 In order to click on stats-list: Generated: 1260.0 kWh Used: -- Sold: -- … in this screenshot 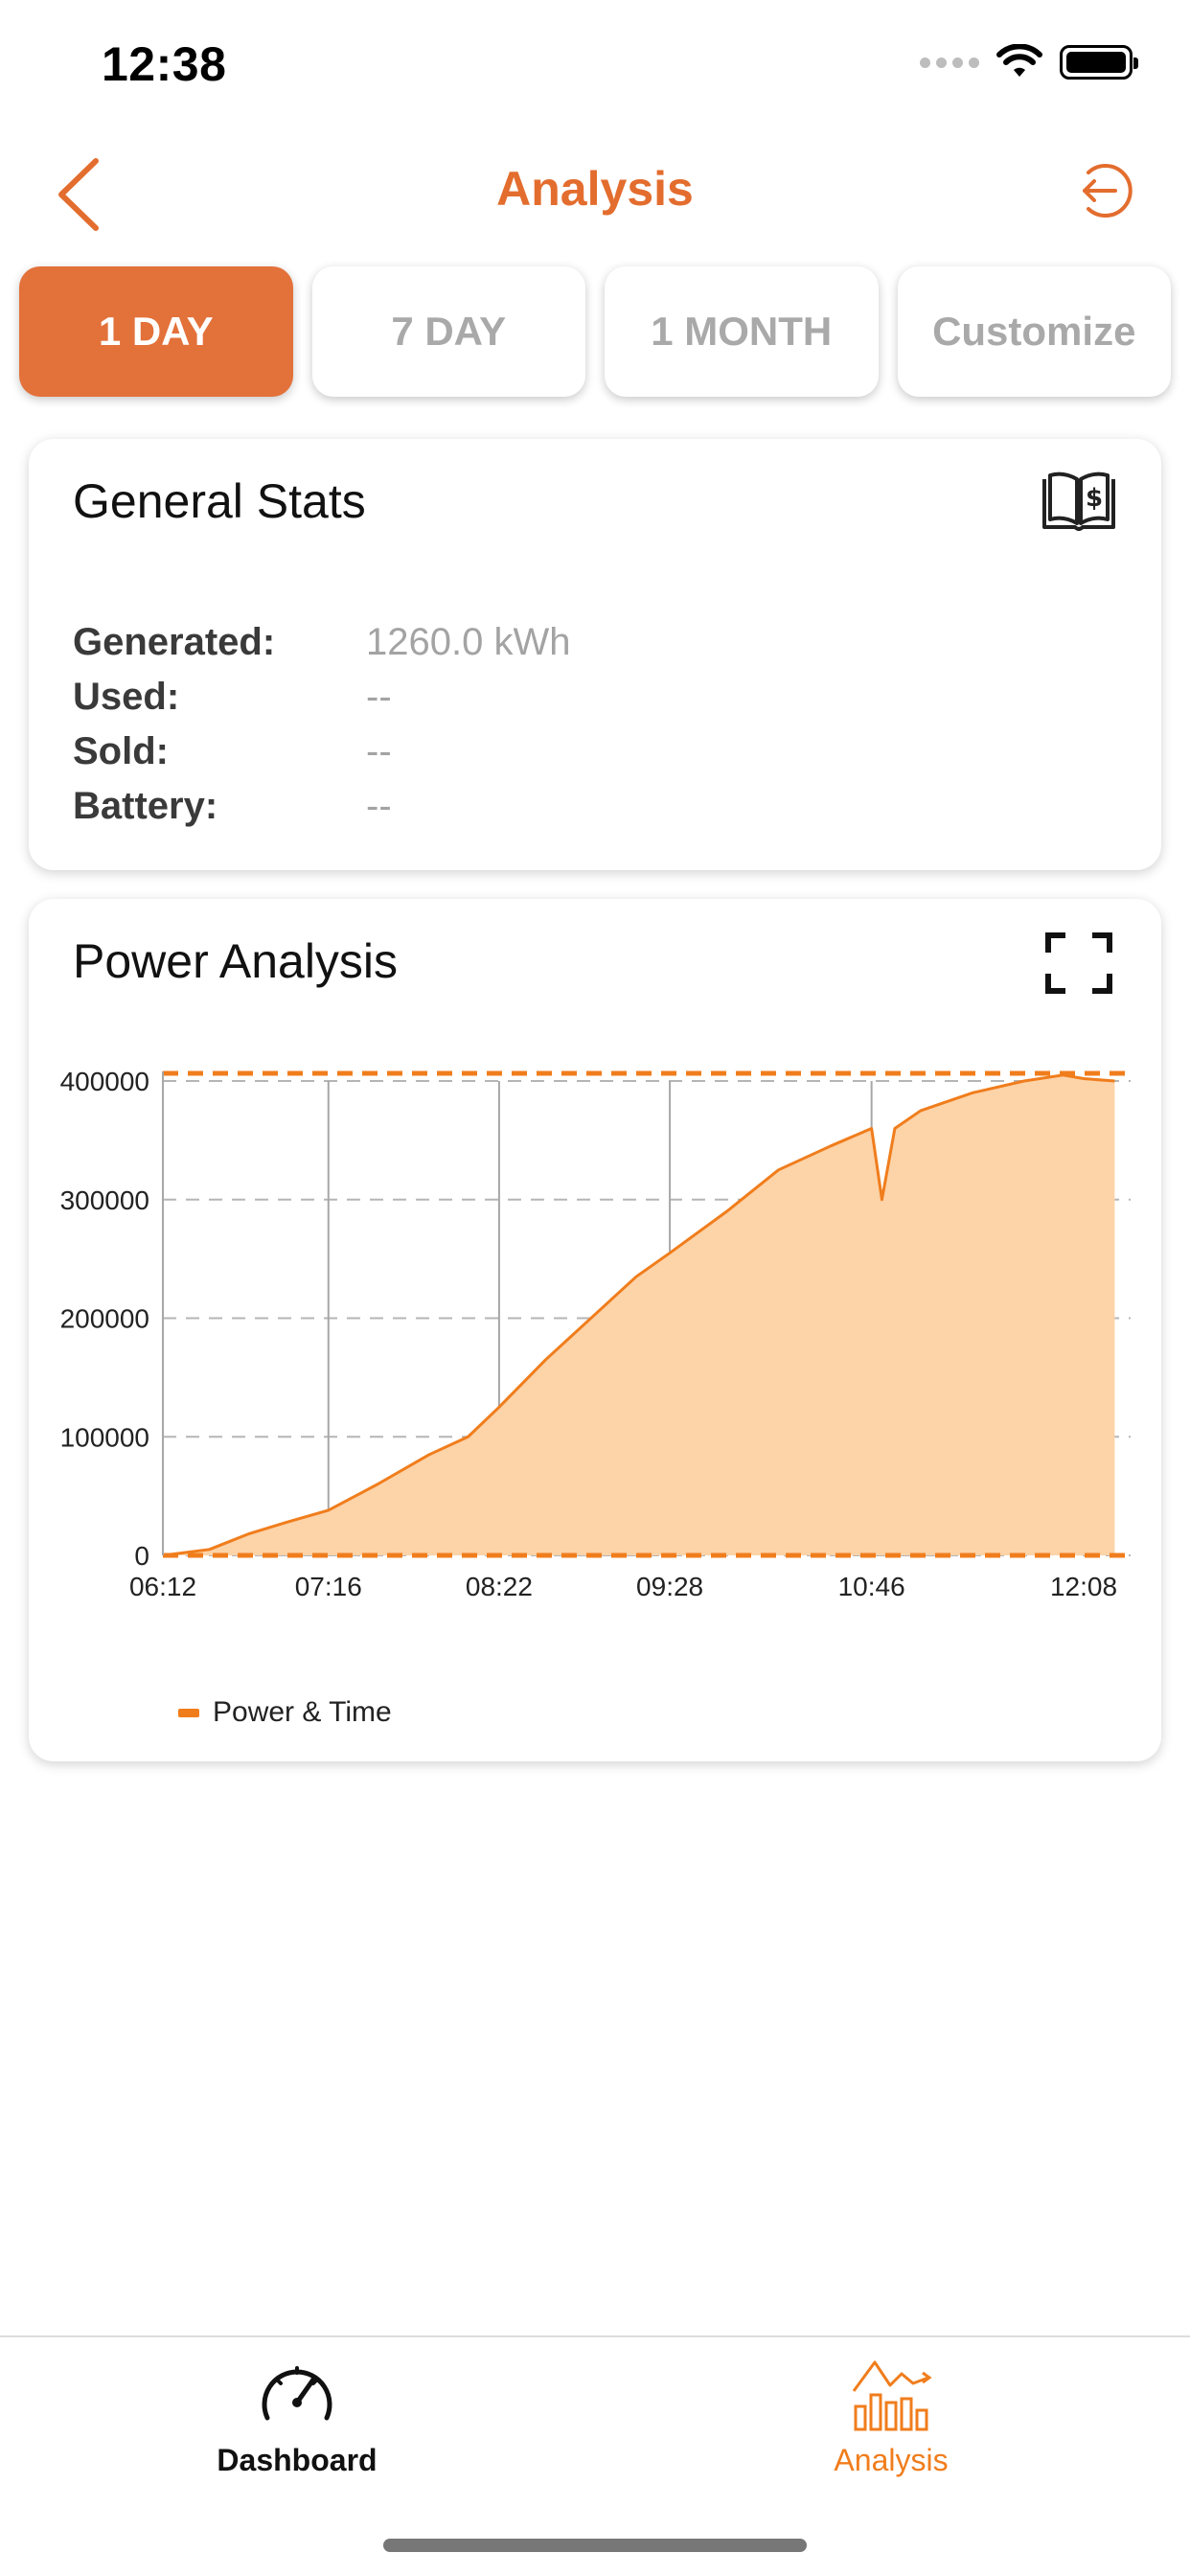, I will do `click(321, 724)`.